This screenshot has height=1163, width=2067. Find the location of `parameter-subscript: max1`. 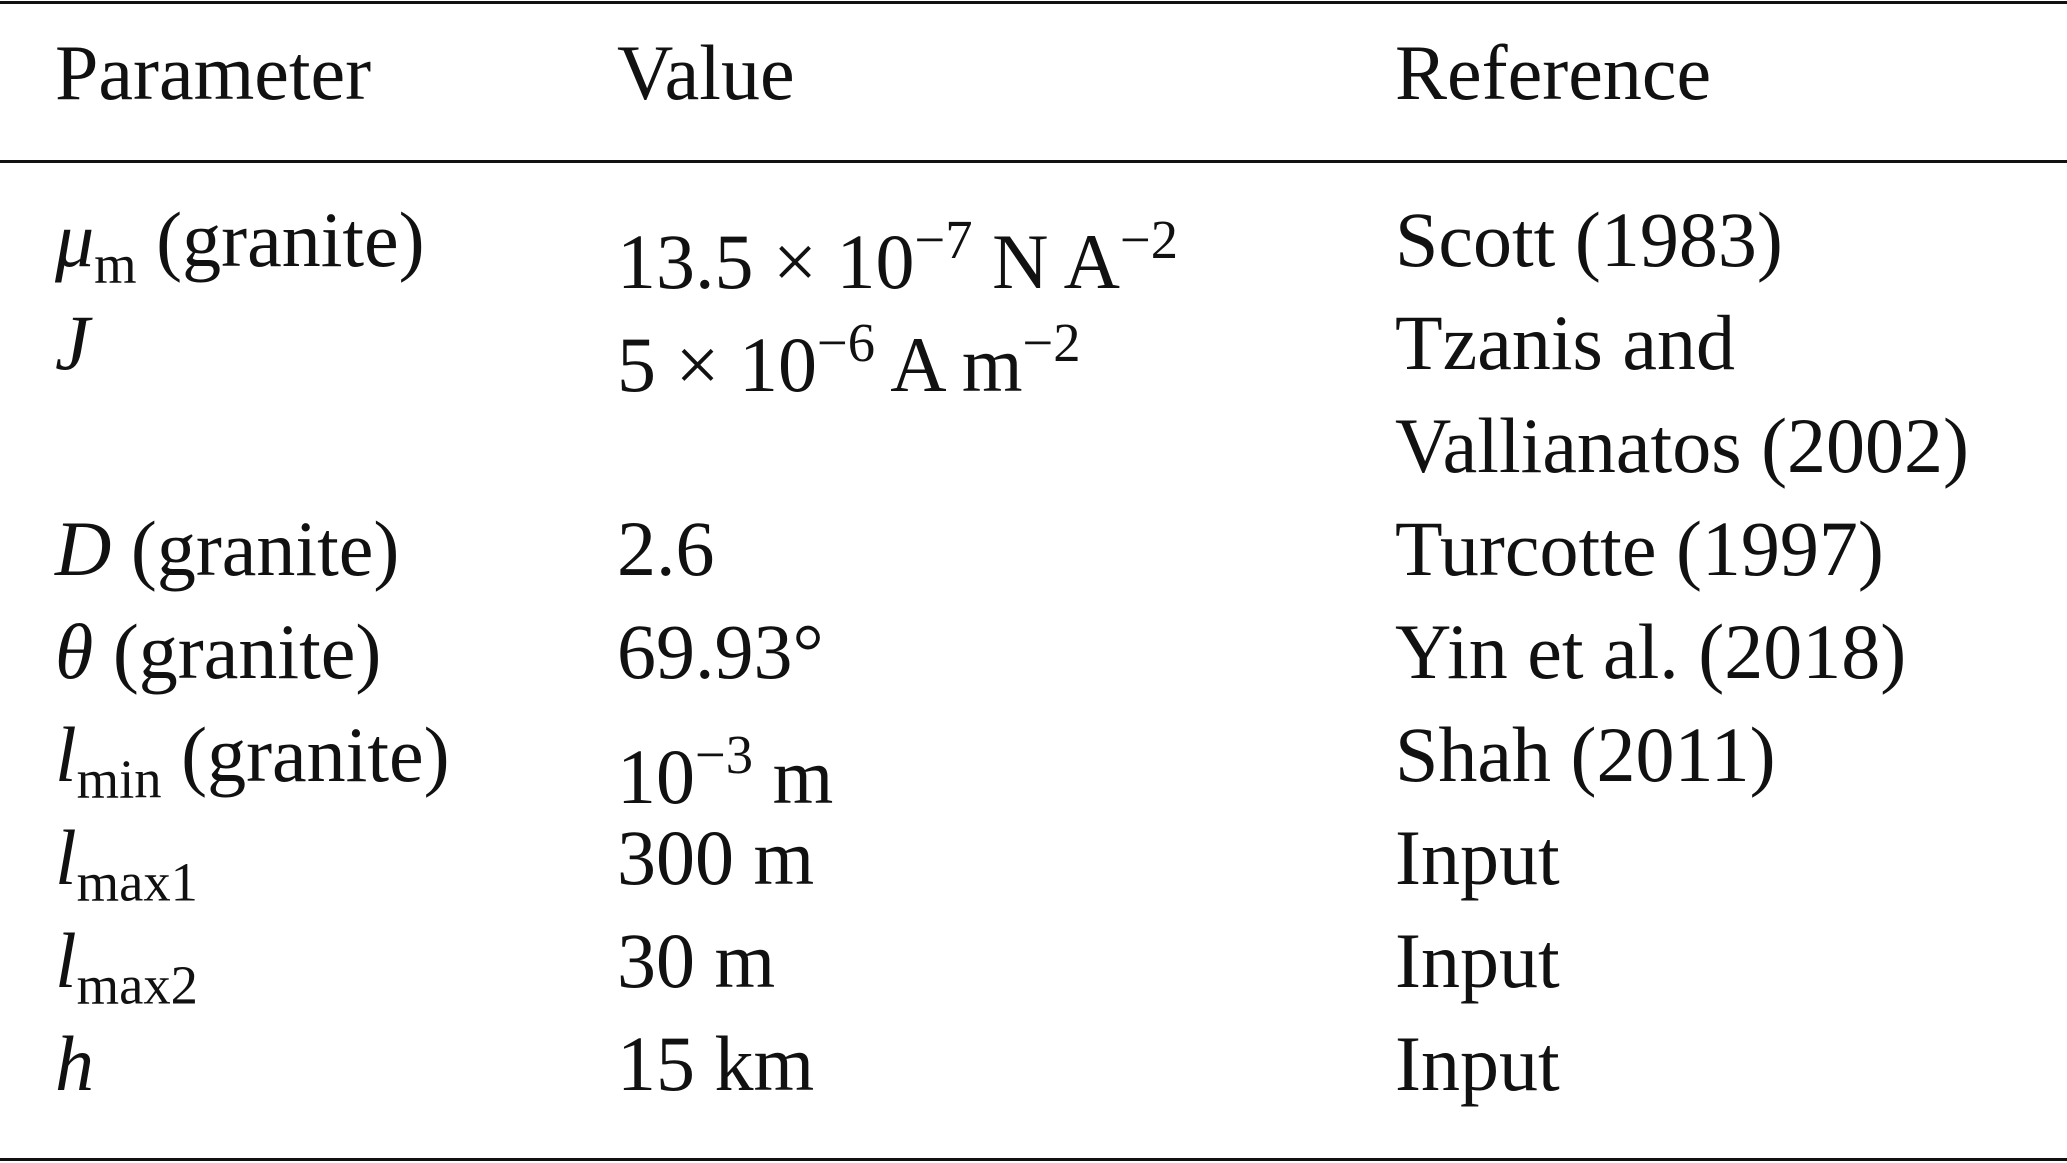

parameter-subscript: max1 is located at coordinates (137, 882).